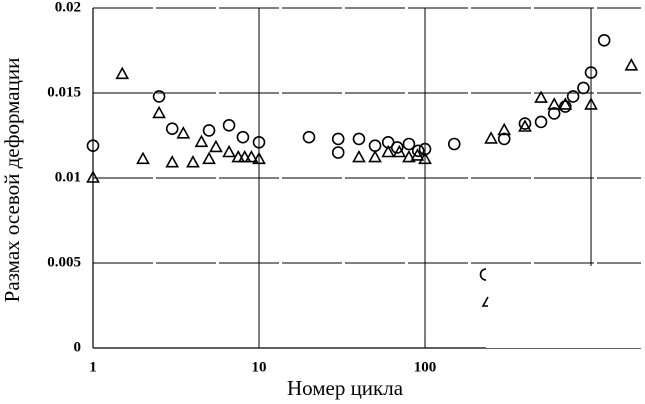  I want to click on y-tick-label: 0.015, so click(64, 92).